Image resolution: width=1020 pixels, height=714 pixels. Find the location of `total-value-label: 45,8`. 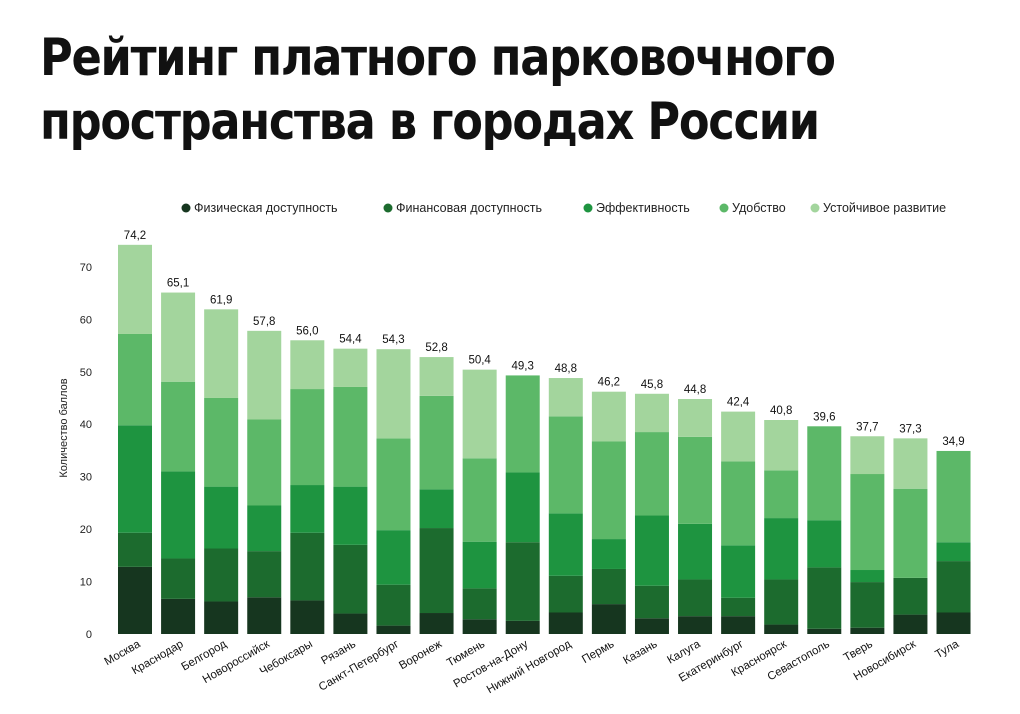

total-value-label: 45,8 is located at coordinates (652, 385).